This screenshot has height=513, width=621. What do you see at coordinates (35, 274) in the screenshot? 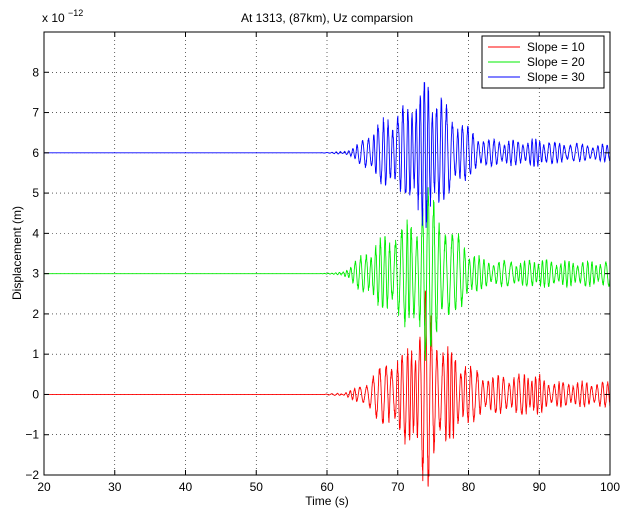
I see `y-tick-label: 3` at bounding box center [35, 274].